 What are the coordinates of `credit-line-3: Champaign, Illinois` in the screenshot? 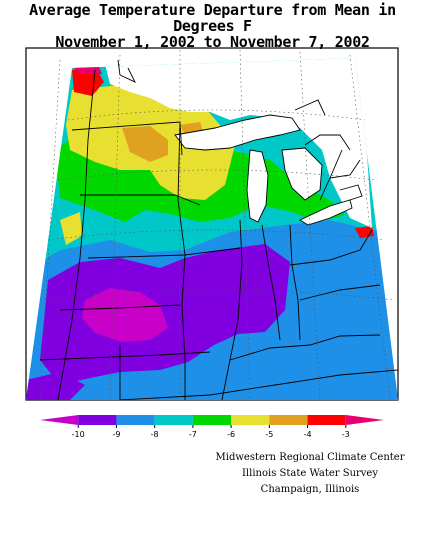 It's located at (310, 489).